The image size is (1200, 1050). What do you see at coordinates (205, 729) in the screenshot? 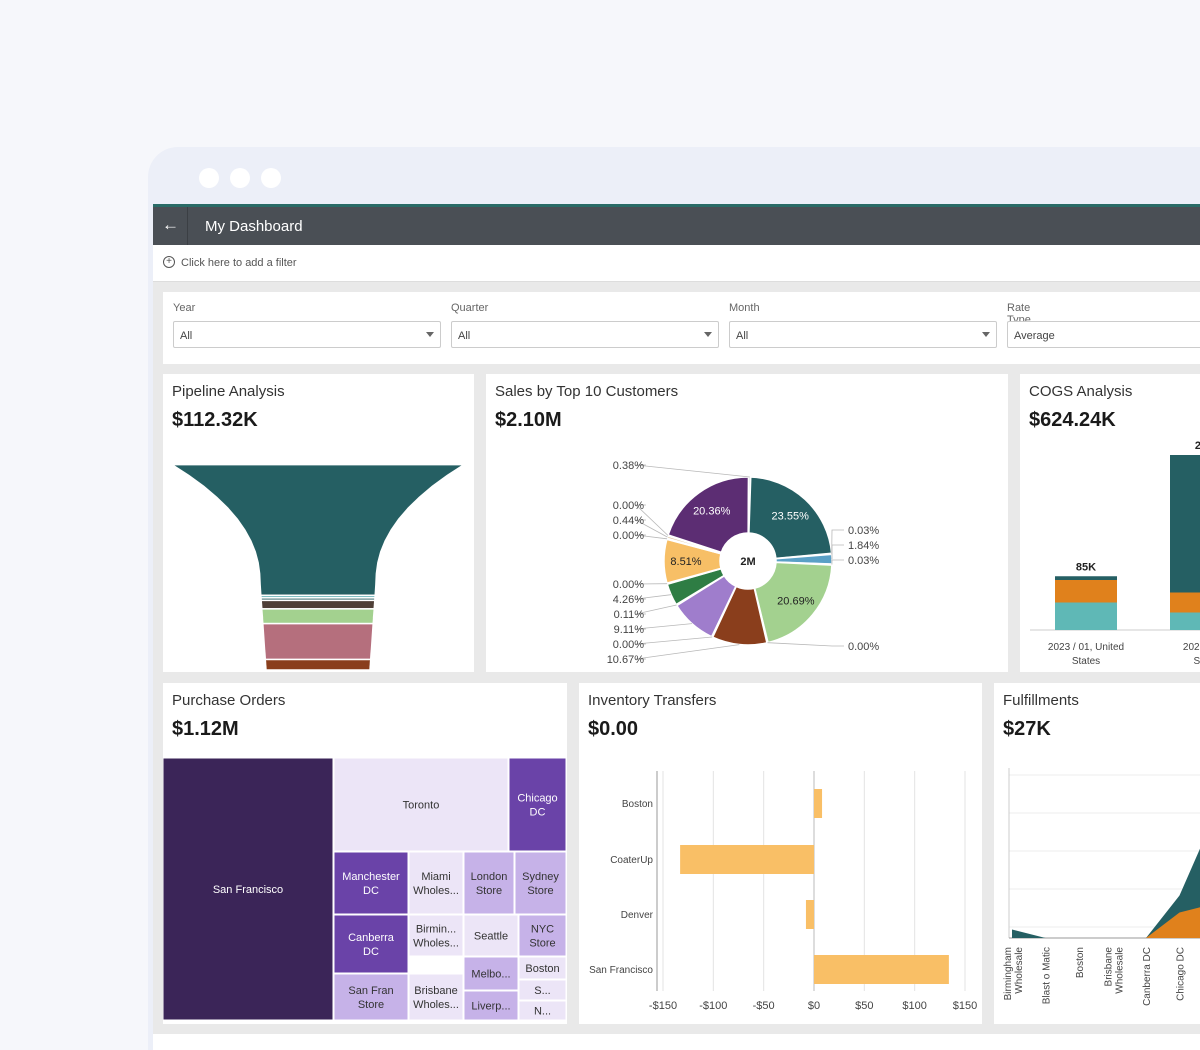
I see `card-value: $1.12M` at bounding box center [205, 729].